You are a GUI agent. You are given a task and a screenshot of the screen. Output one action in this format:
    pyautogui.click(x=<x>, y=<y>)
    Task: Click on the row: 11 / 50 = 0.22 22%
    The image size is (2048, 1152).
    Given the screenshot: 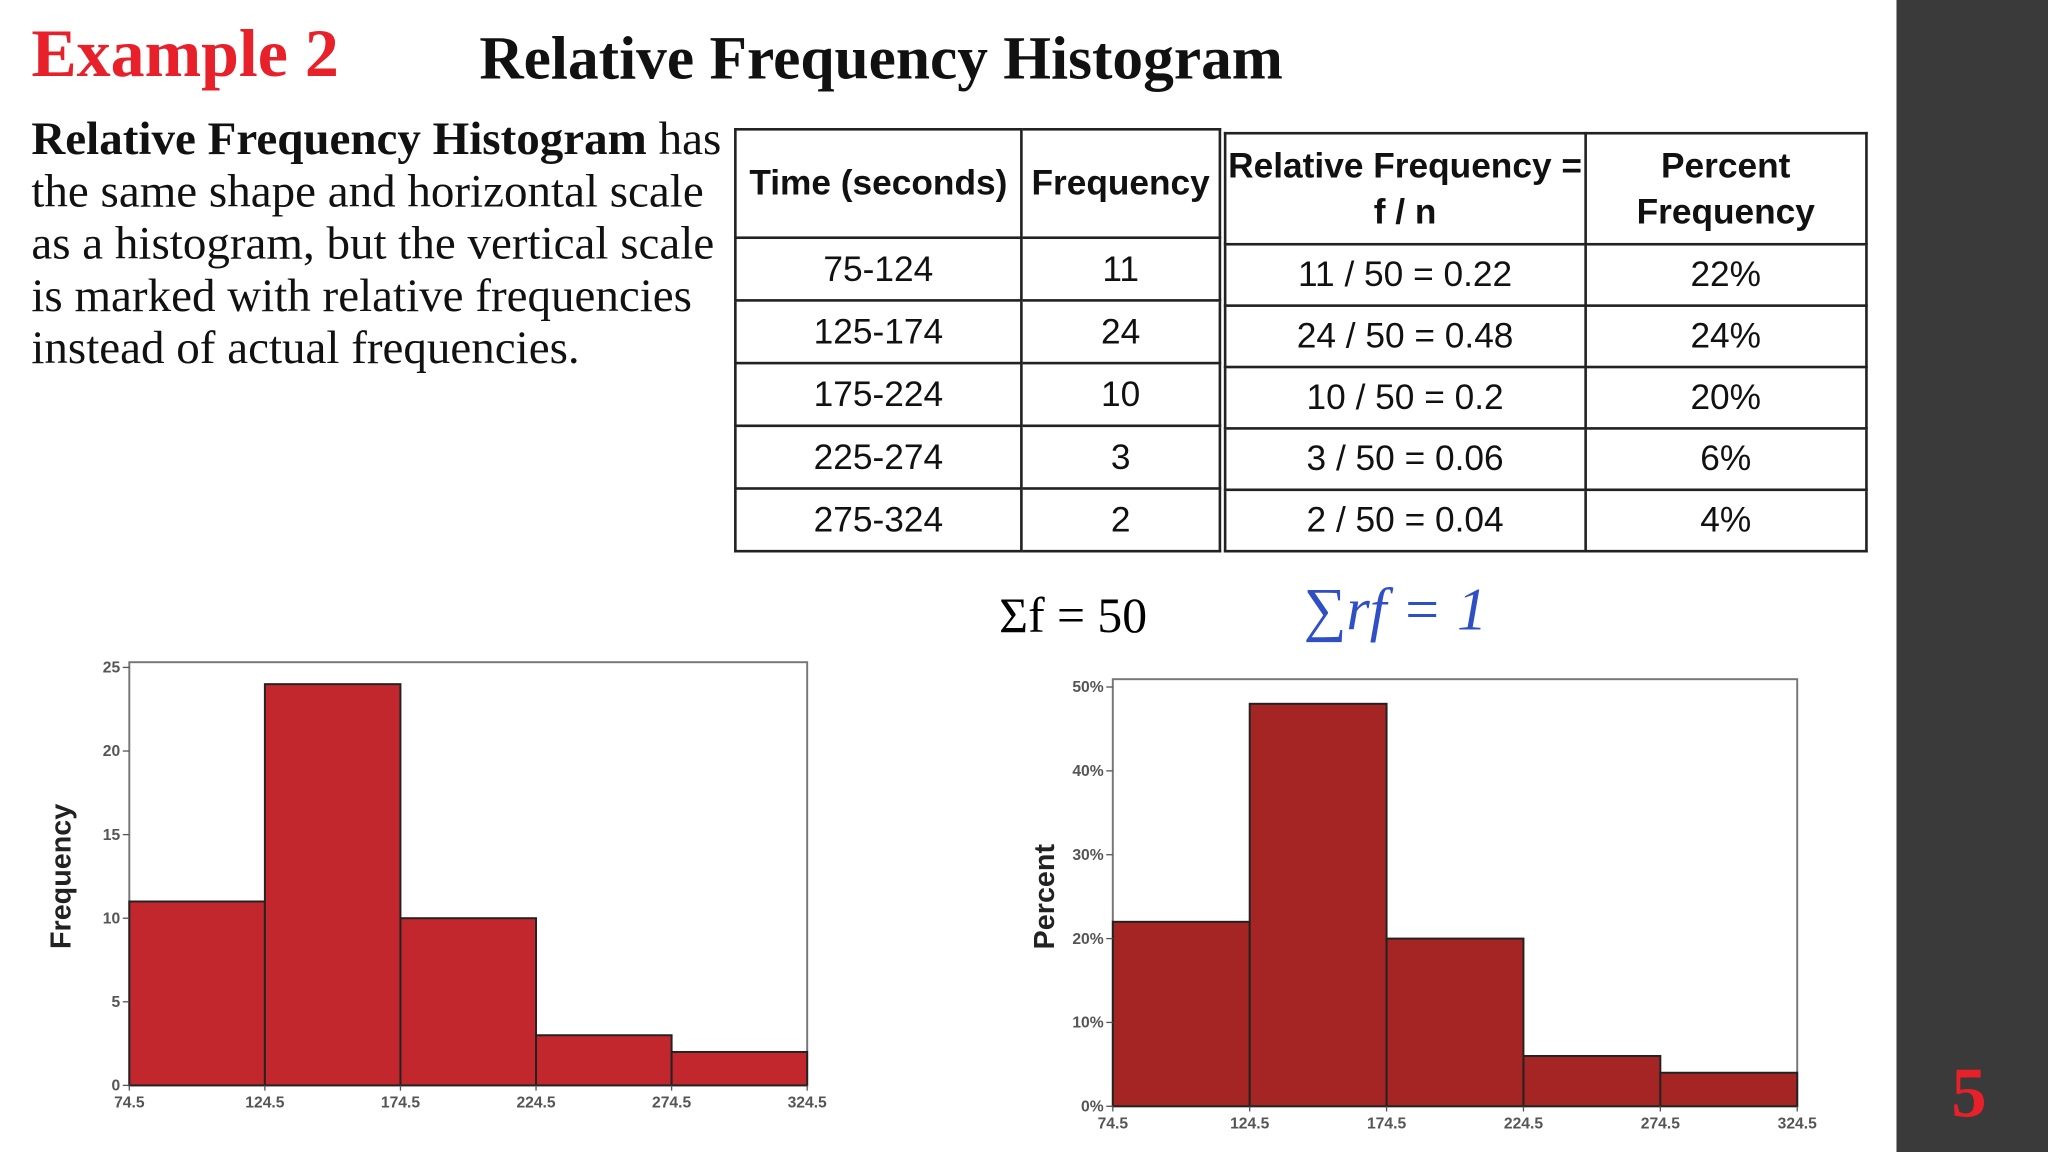 What is the action you would take?
    pyautogui.click(x=1545, y=274)
    